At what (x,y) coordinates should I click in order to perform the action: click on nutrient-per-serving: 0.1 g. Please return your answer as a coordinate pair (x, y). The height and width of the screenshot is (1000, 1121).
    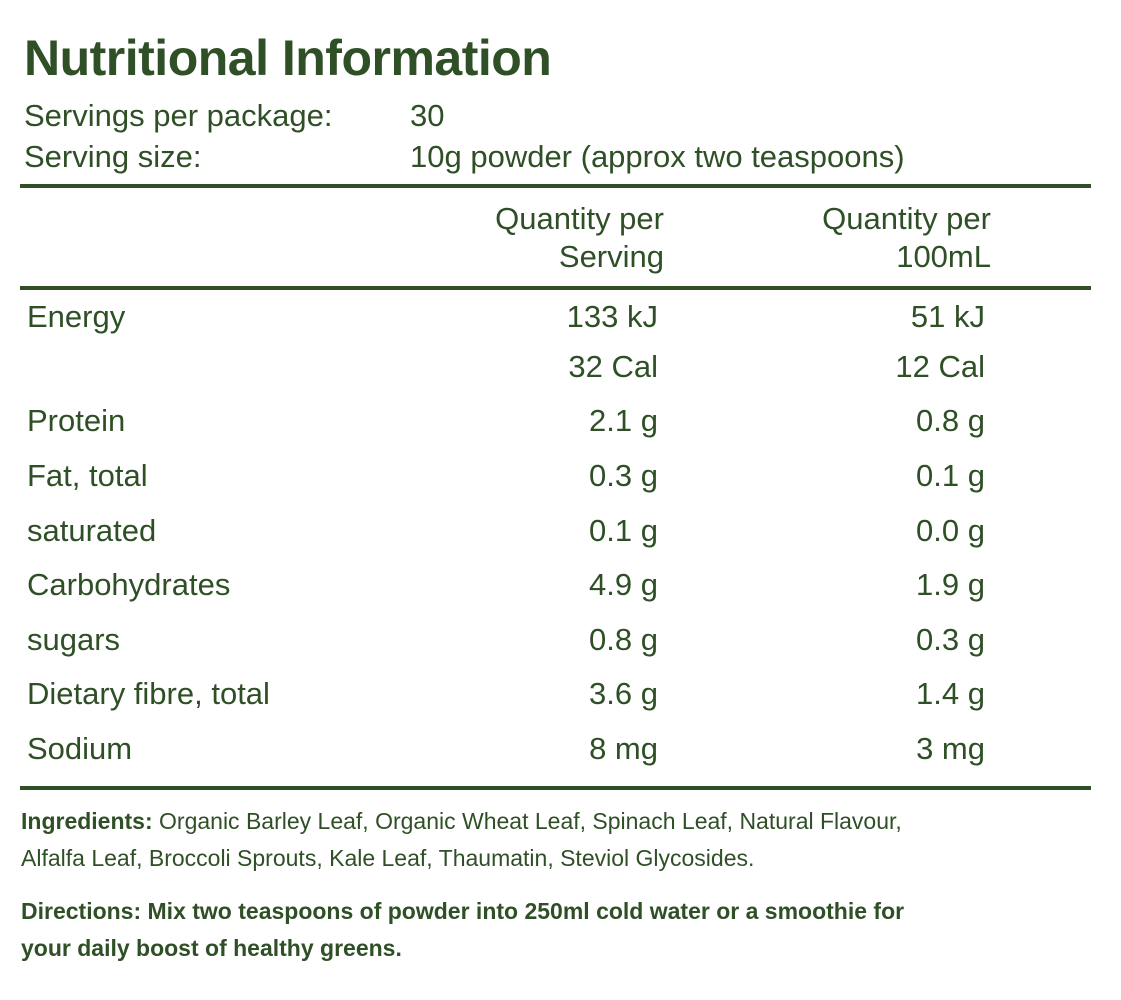
    Looking at the image, I should click on (623, 530).